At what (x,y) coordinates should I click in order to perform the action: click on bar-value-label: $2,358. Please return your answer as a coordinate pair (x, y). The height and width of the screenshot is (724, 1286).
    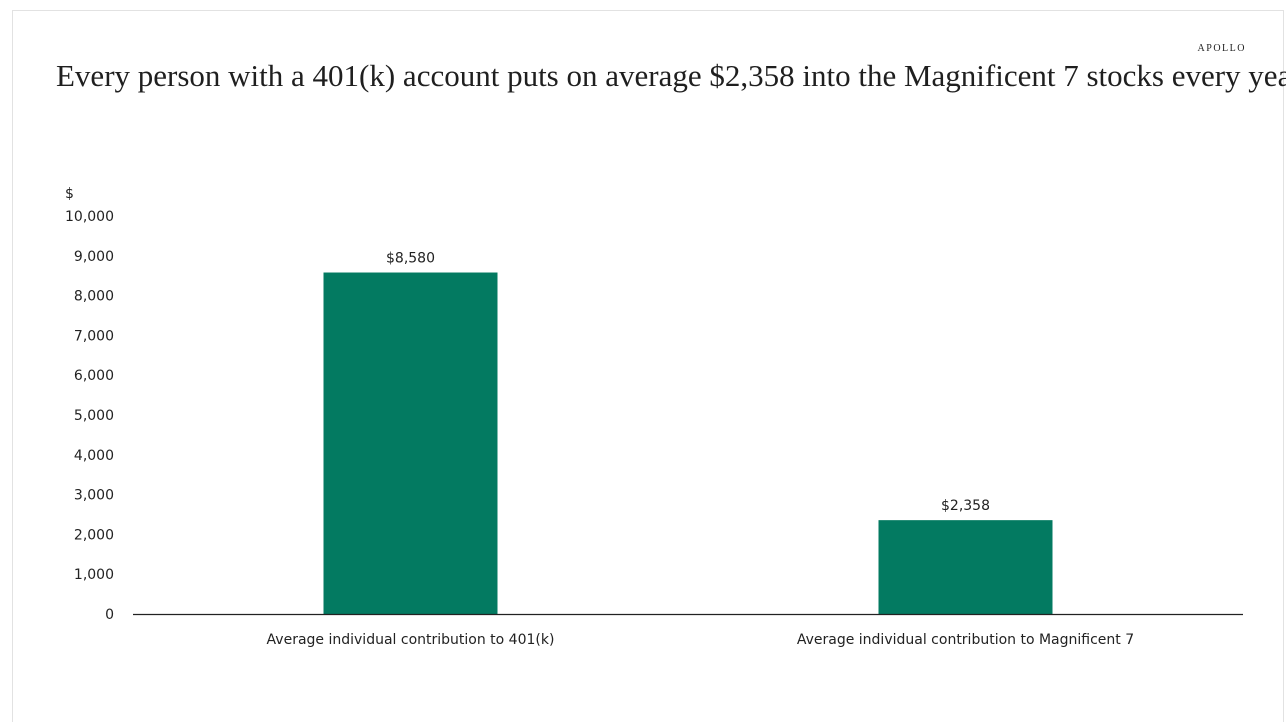
    Looking at the image, I should click on (965, 506).